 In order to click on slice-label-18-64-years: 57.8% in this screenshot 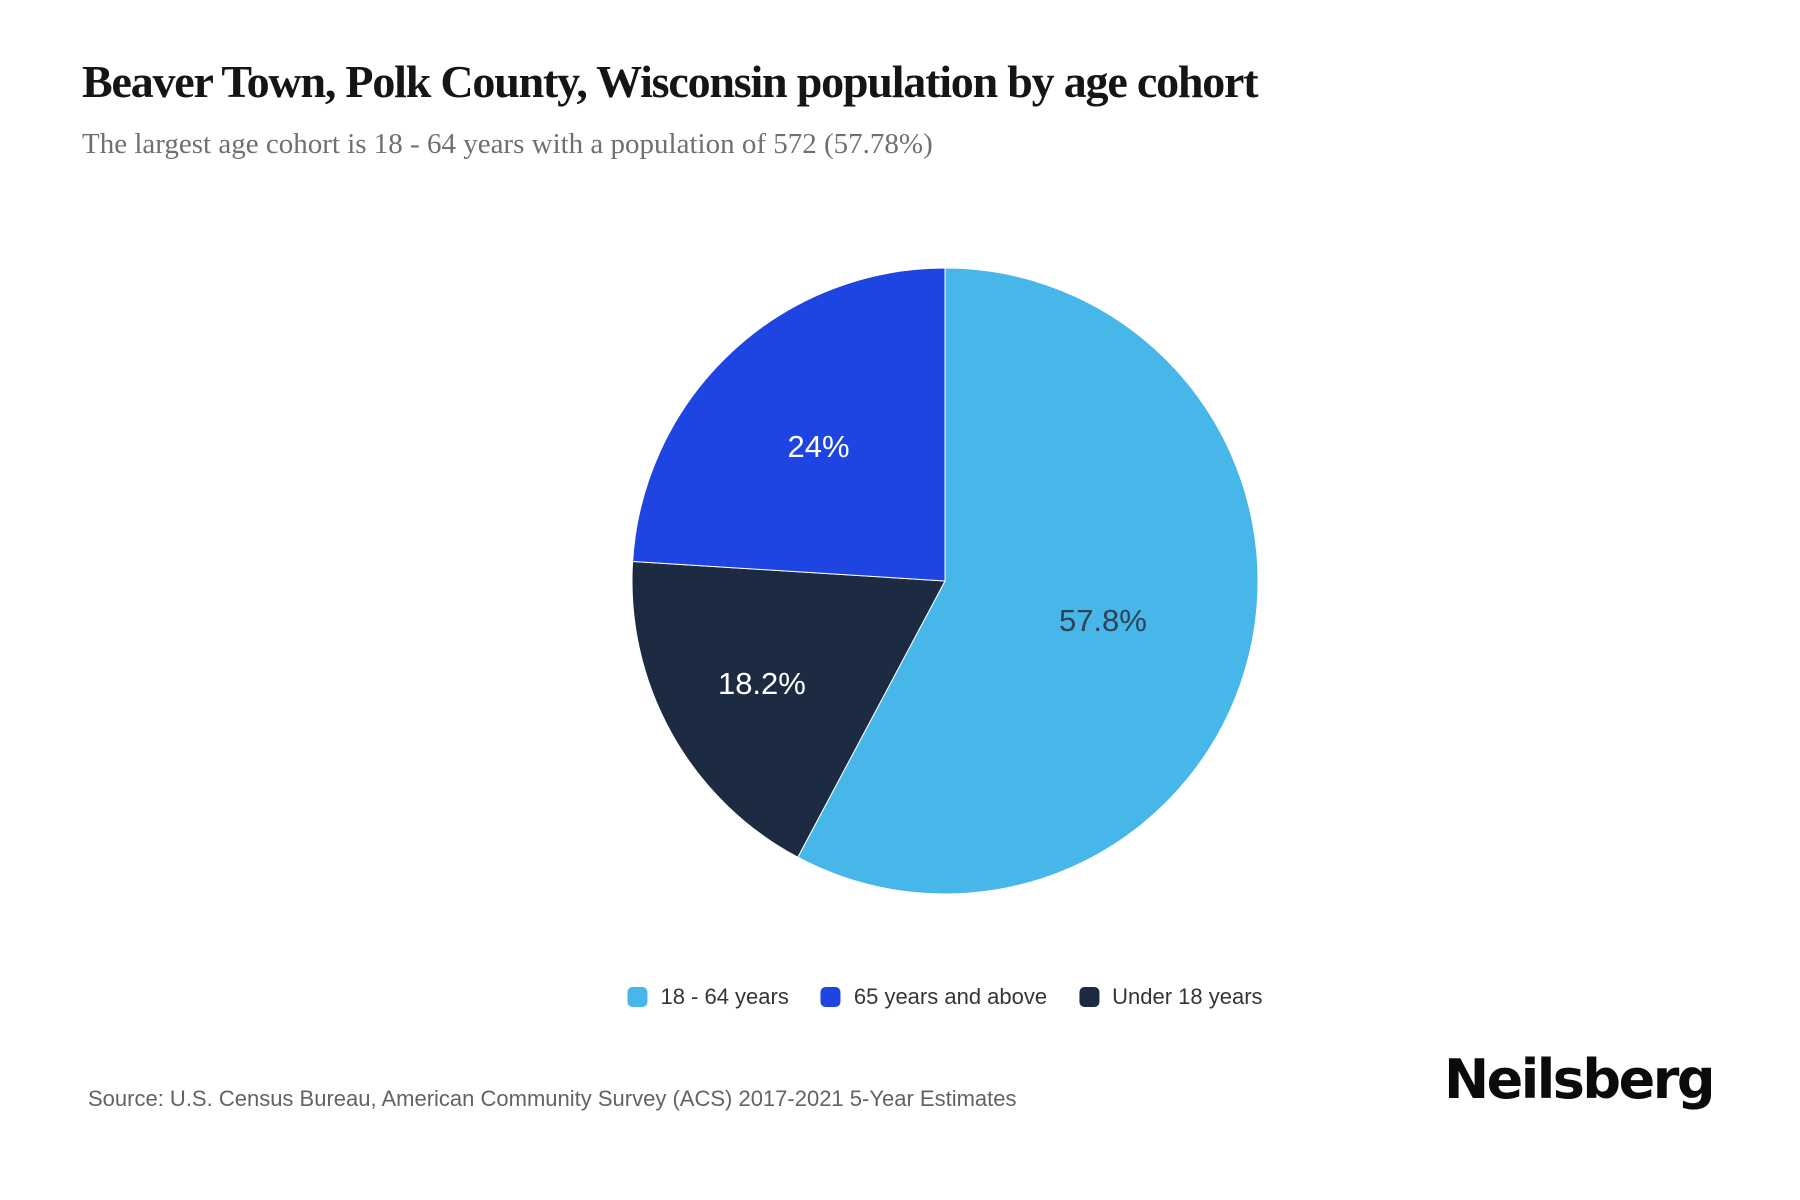, I will do `click(1103, 620)`.